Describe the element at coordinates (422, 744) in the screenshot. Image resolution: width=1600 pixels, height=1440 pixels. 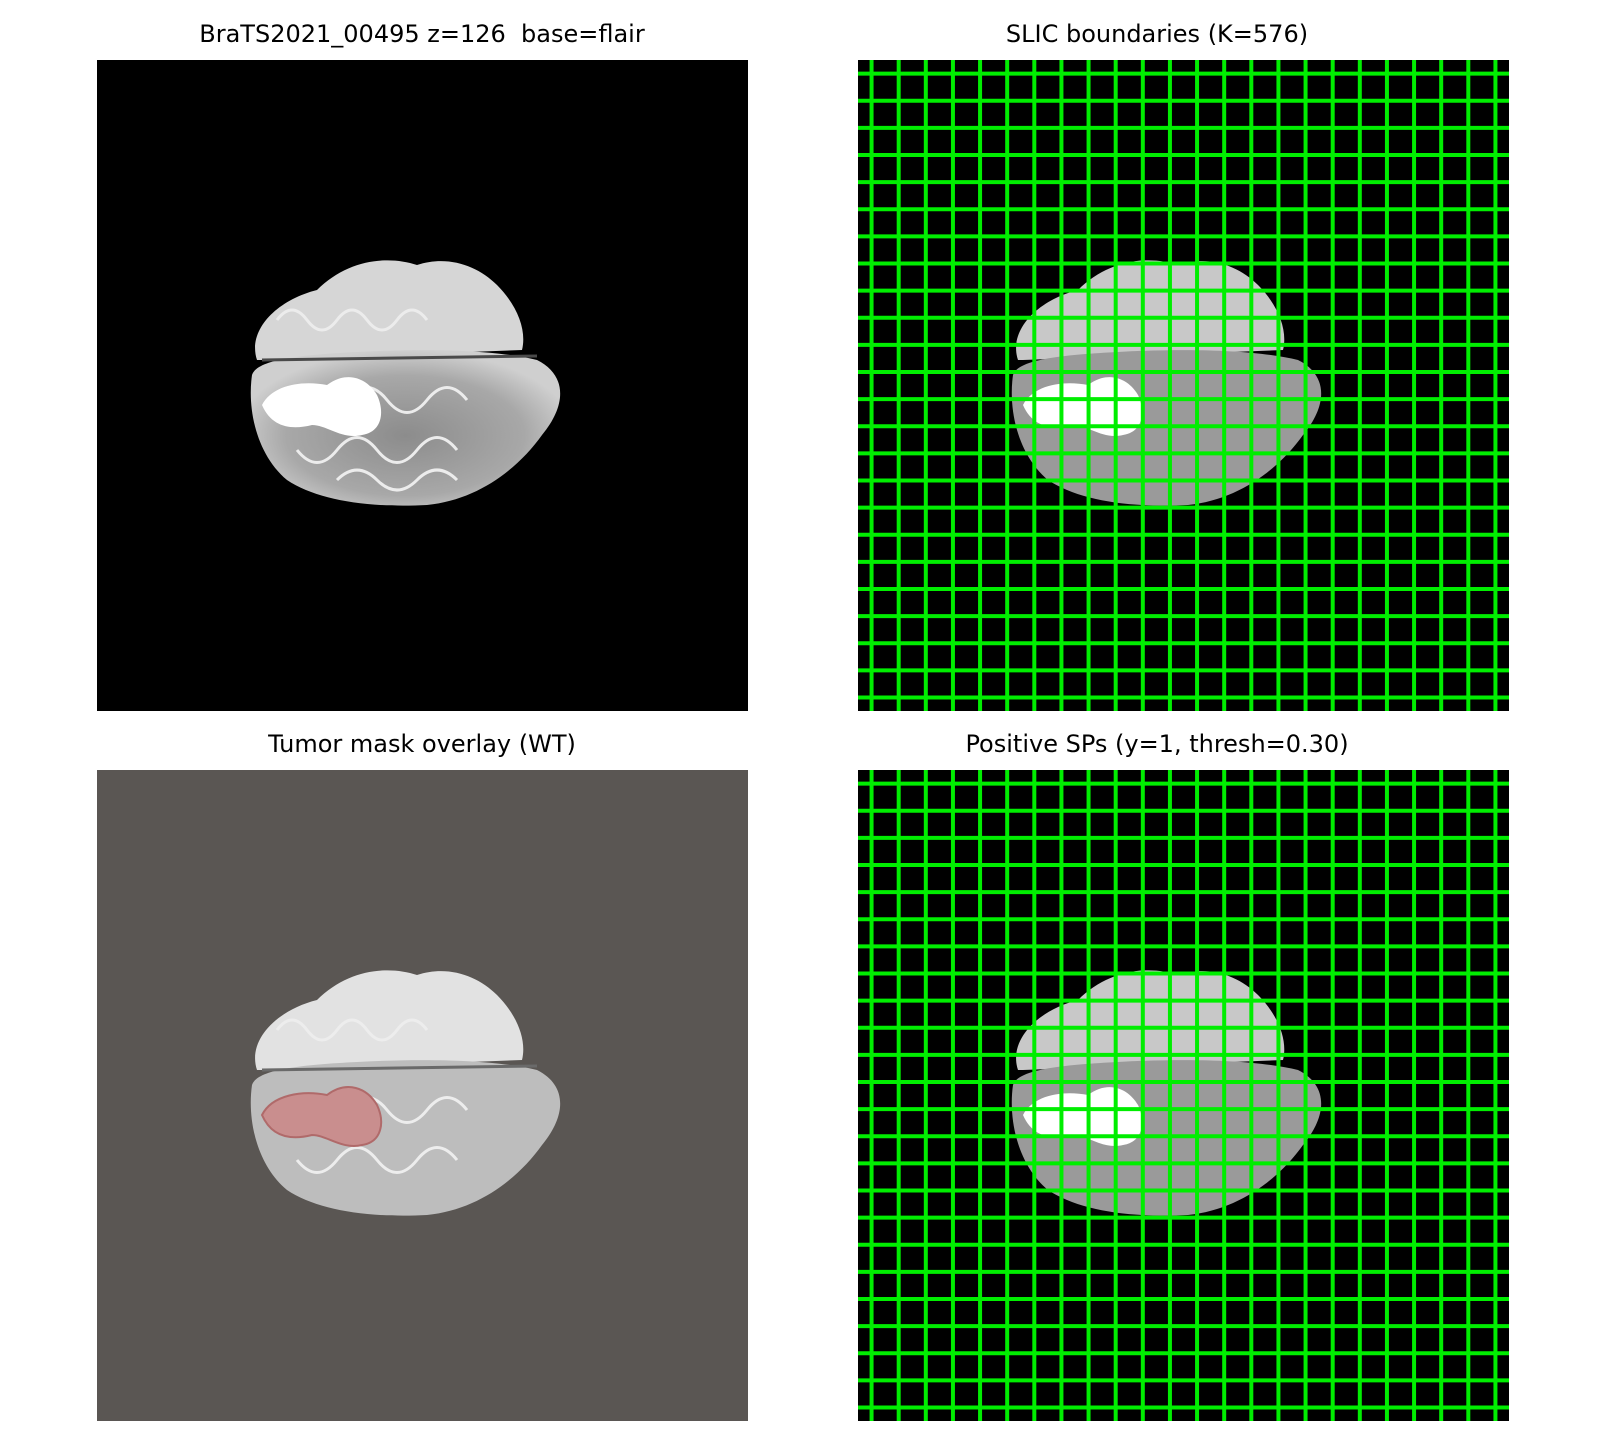
I see `panel-title: Tumor mask overlay (WT)` at that location.